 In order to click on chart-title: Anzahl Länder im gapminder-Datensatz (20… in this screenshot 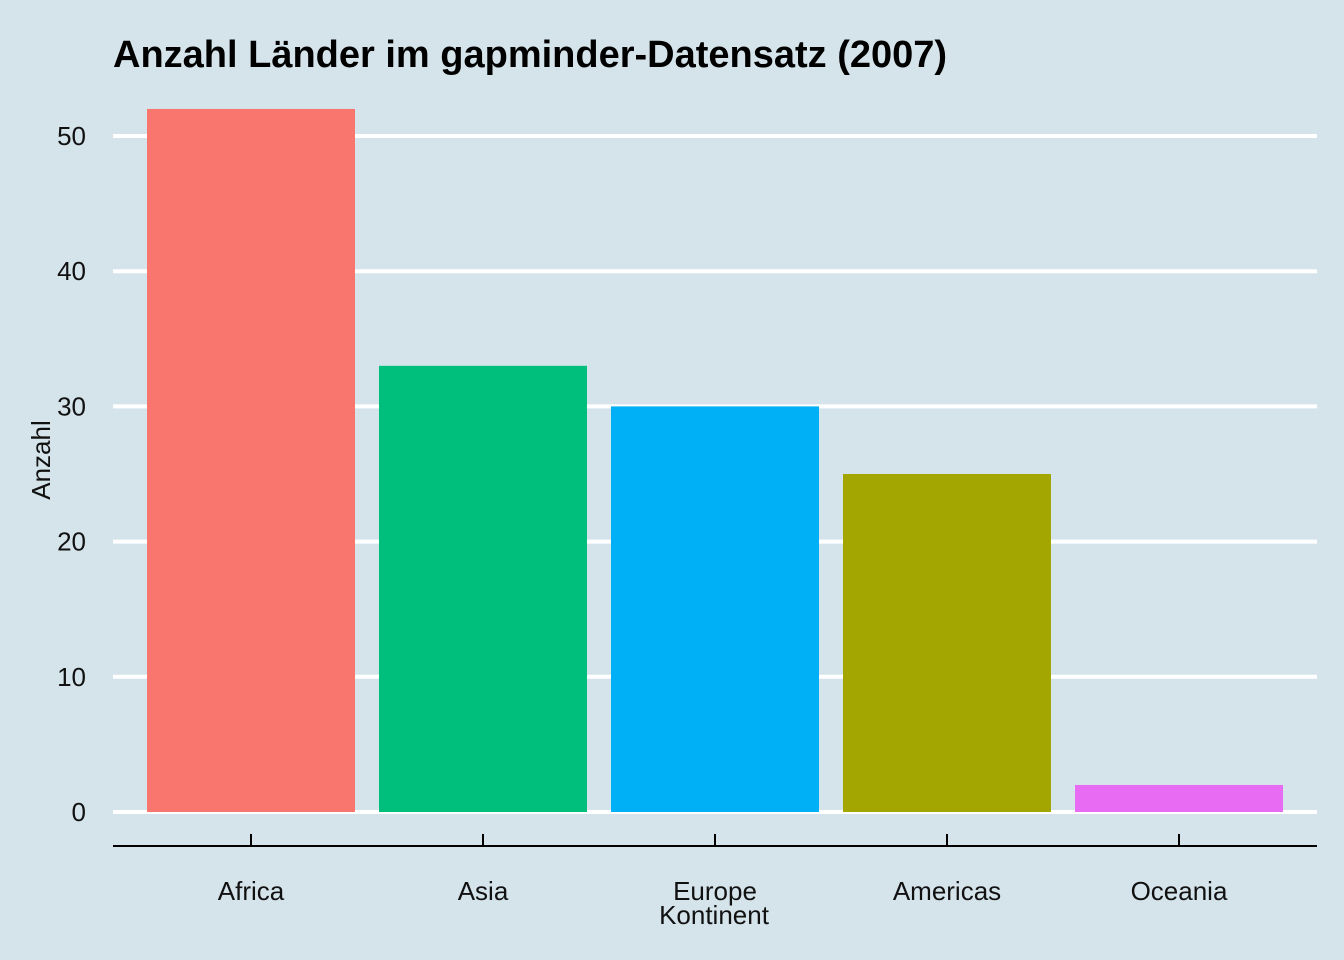, I will do `click(530, 55)`.